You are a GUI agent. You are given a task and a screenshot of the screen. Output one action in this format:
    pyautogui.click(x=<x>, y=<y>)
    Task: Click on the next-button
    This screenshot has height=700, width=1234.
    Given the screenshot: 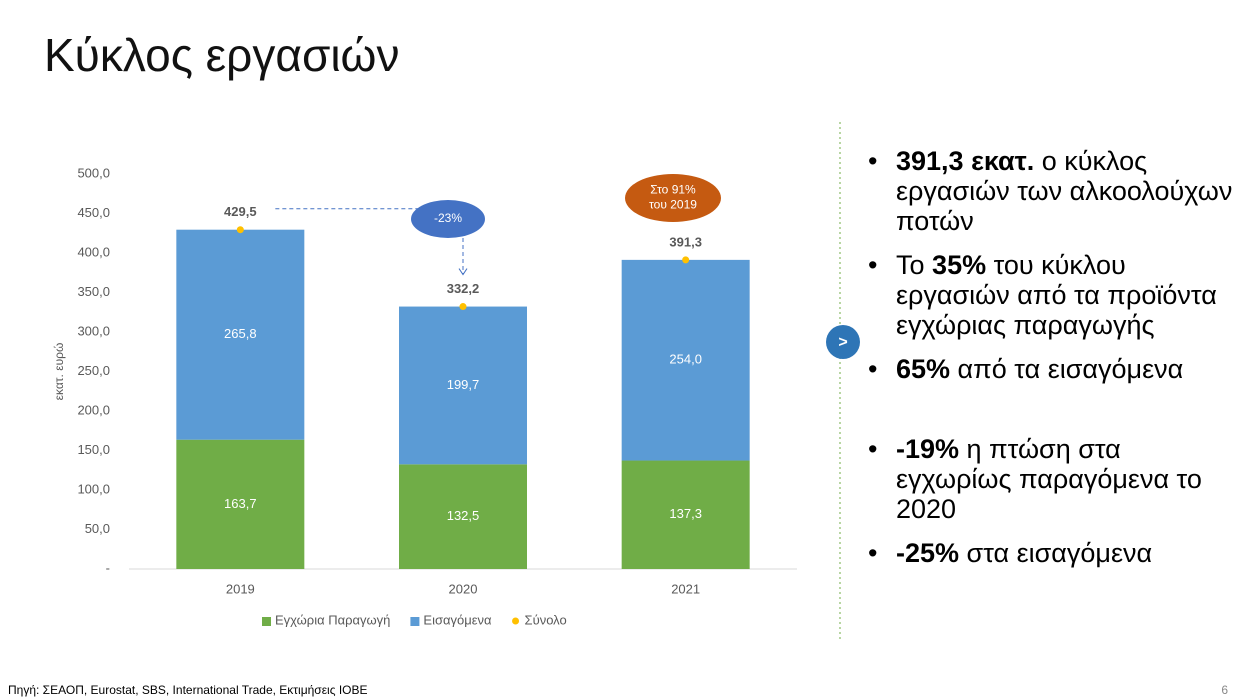 What is the action you would take?
    pyautogui.click(x=843, y=342)
    